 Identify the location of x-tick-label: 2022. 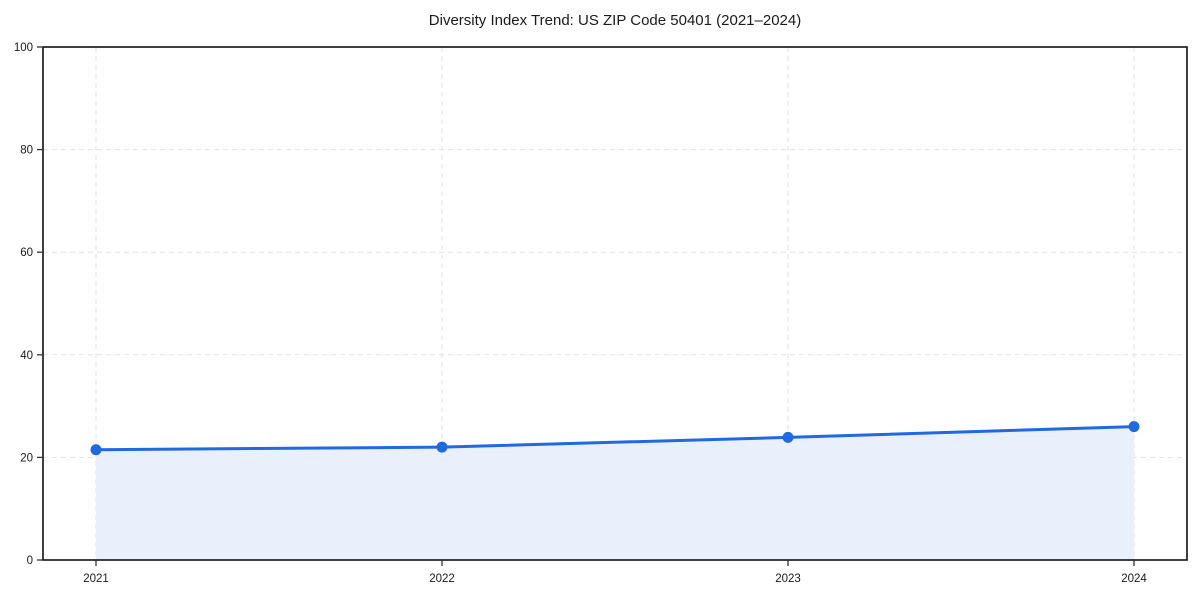
(442, 579).